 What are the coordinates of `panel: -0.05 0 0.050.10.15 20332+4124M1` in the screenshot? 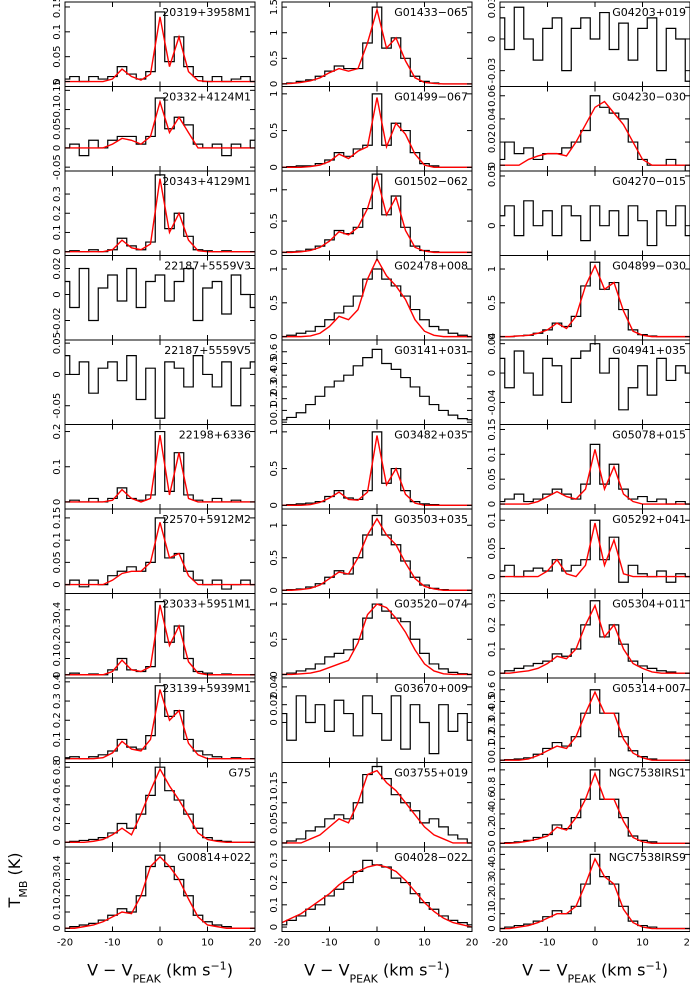 It's located at (154, 129).